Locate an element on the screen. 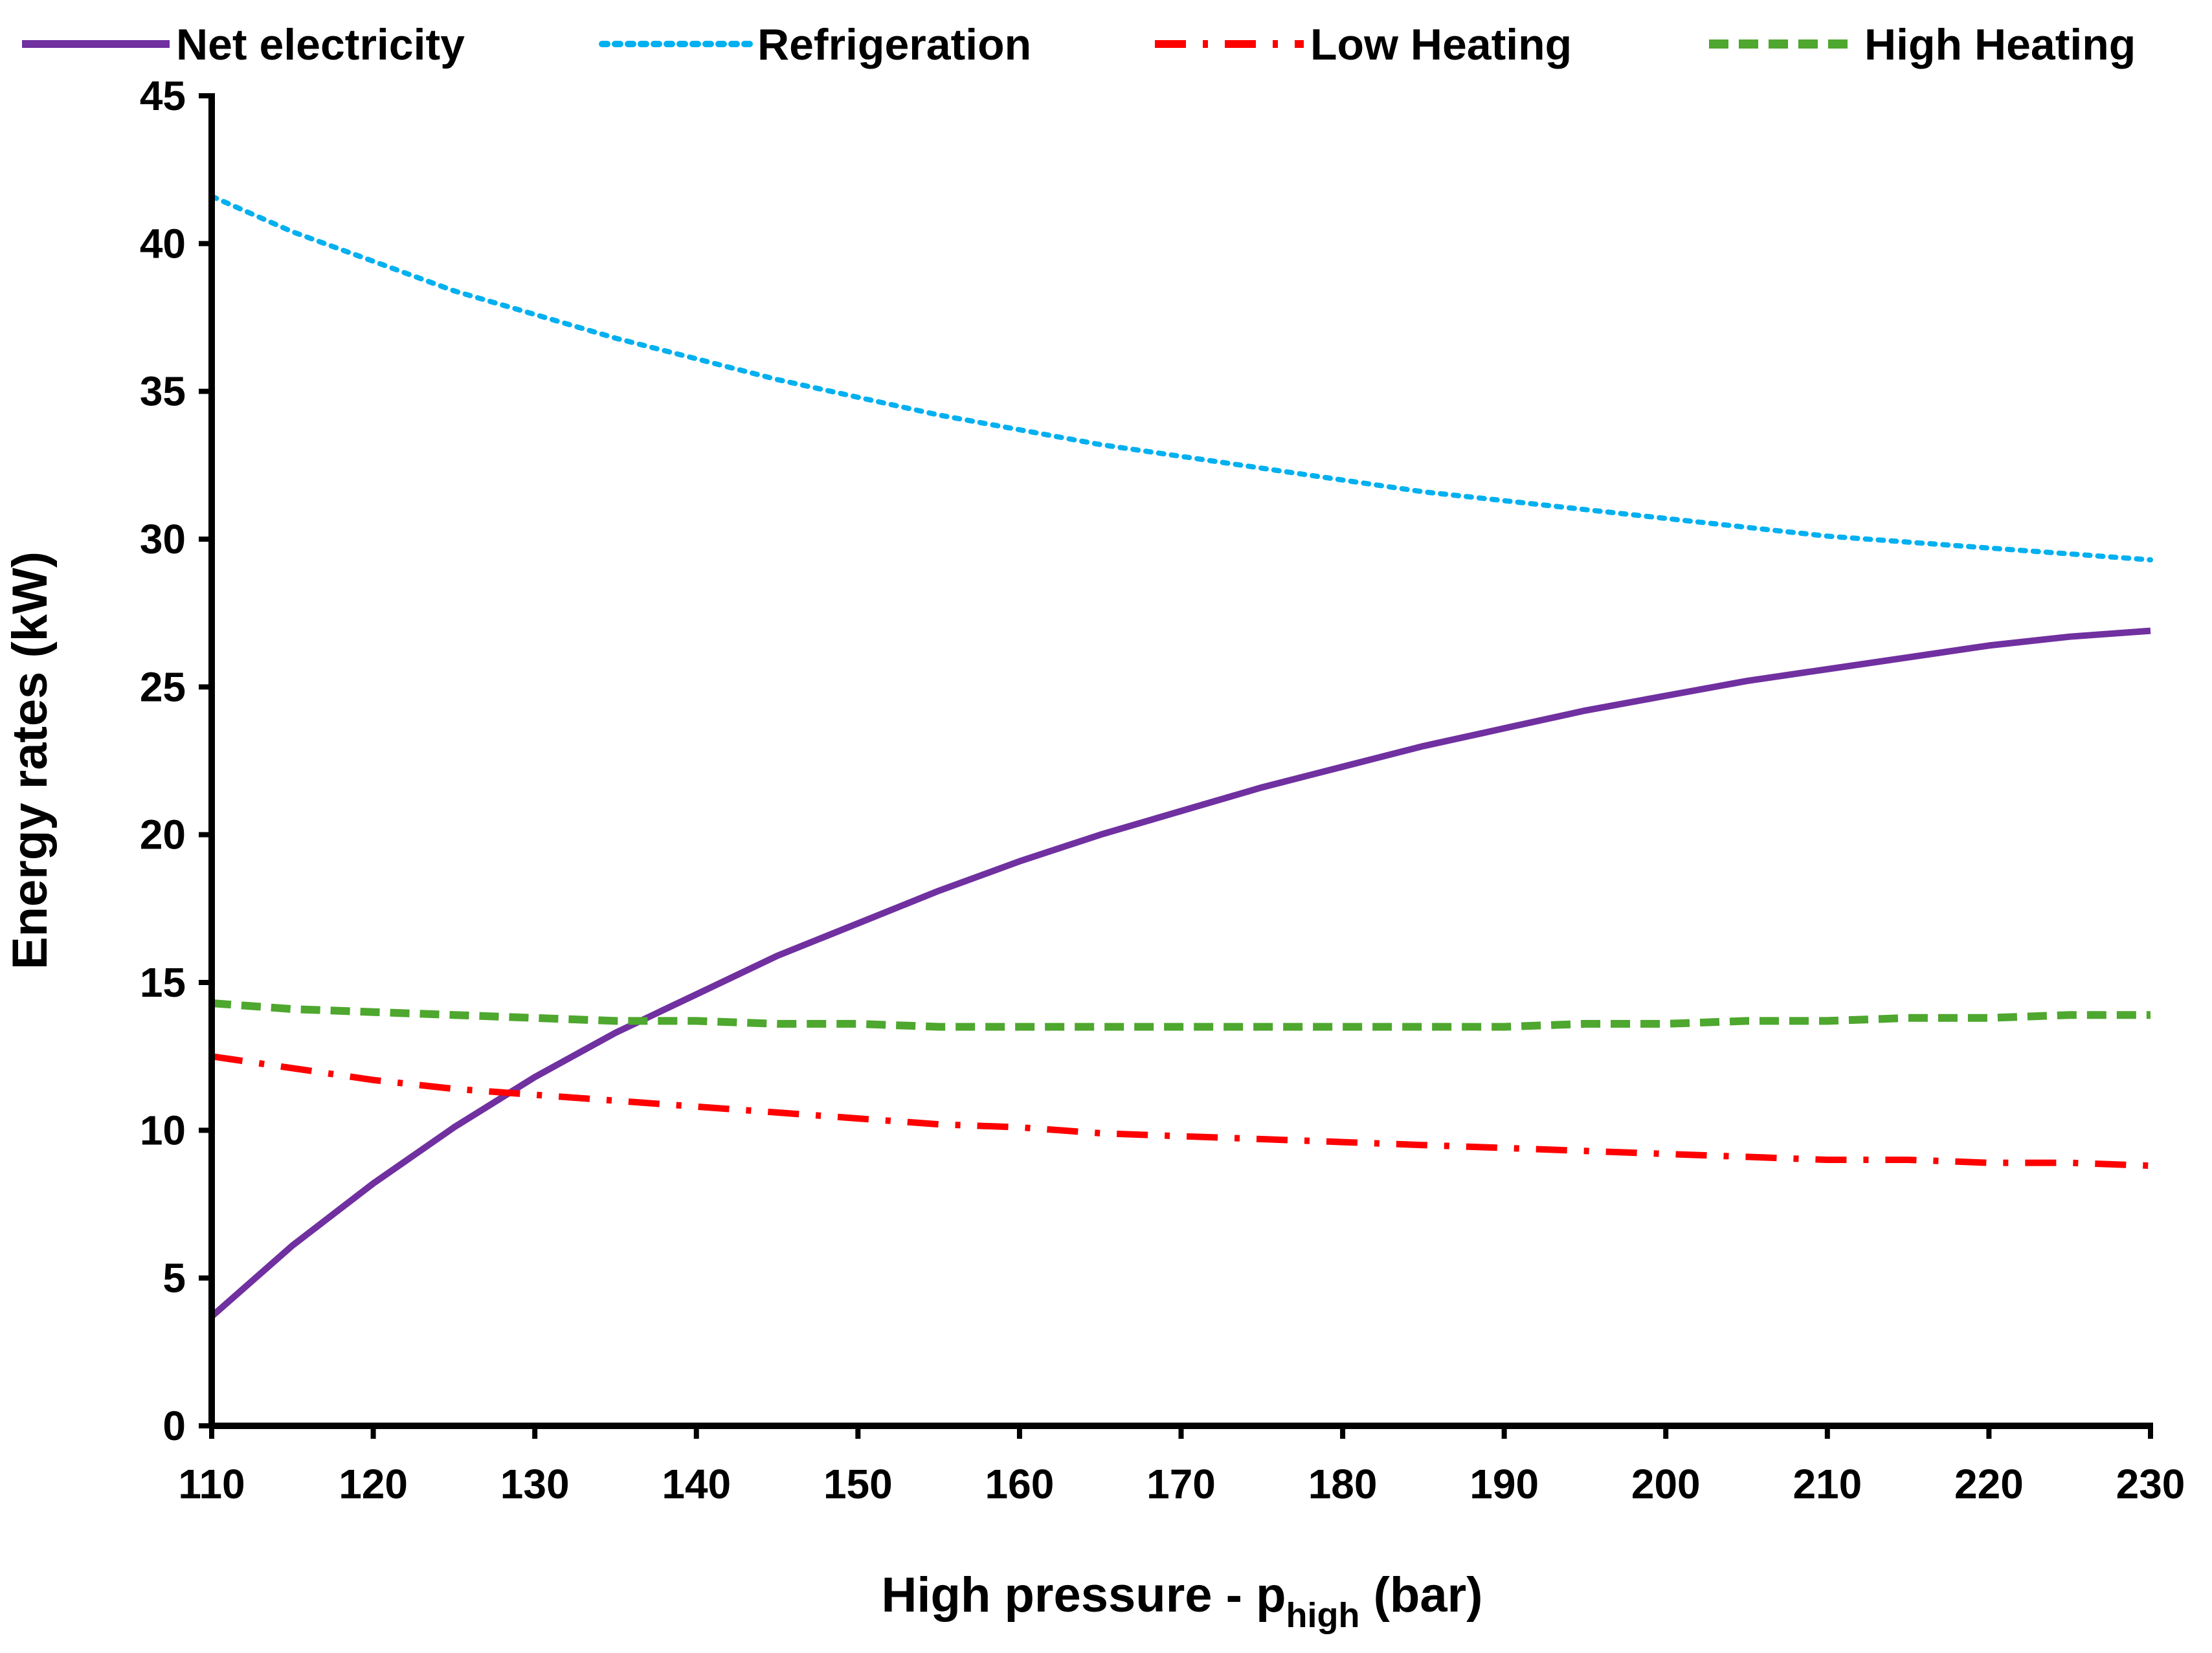  y-tick-label: 35 is located at coordinates (163, 391).